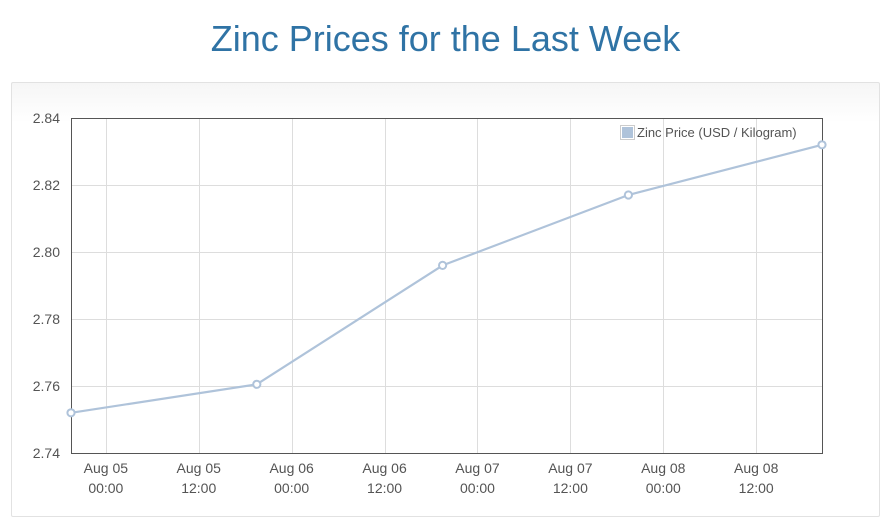  I want to click on x-tick-label: Aug 06 00:00, so click(291, 478).